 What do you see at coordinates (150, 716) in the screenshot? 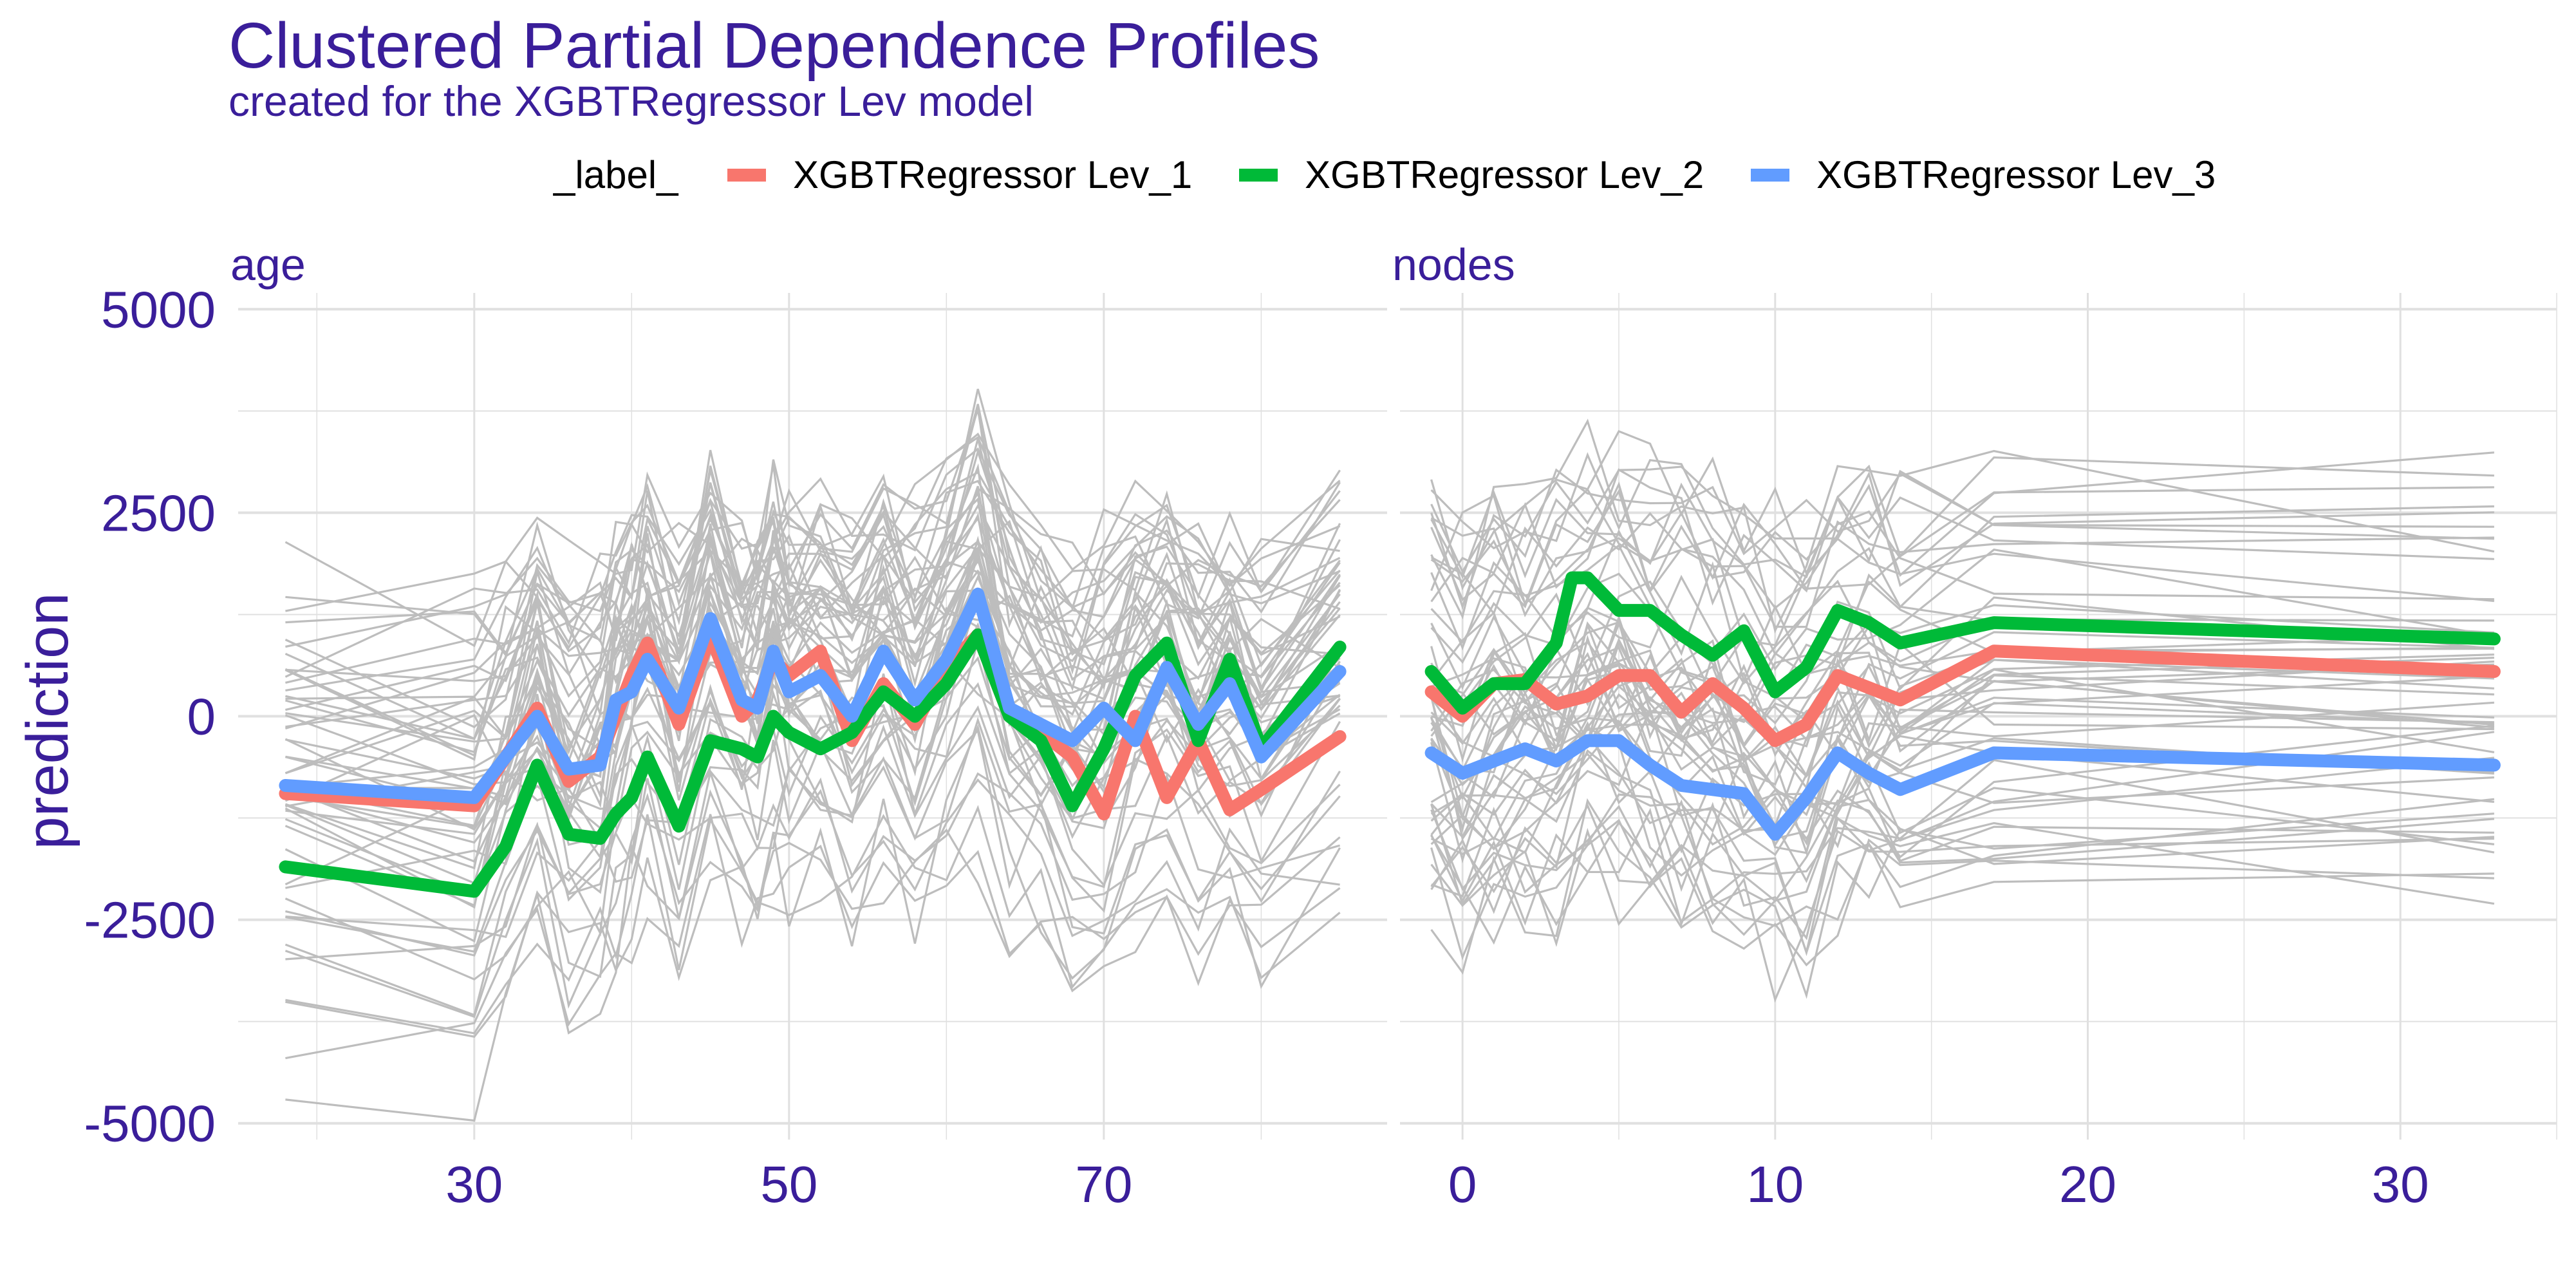
I see `y-axis-ticks: 5000 2500 0 -2500 -5000` at bounding box center [150, 716].